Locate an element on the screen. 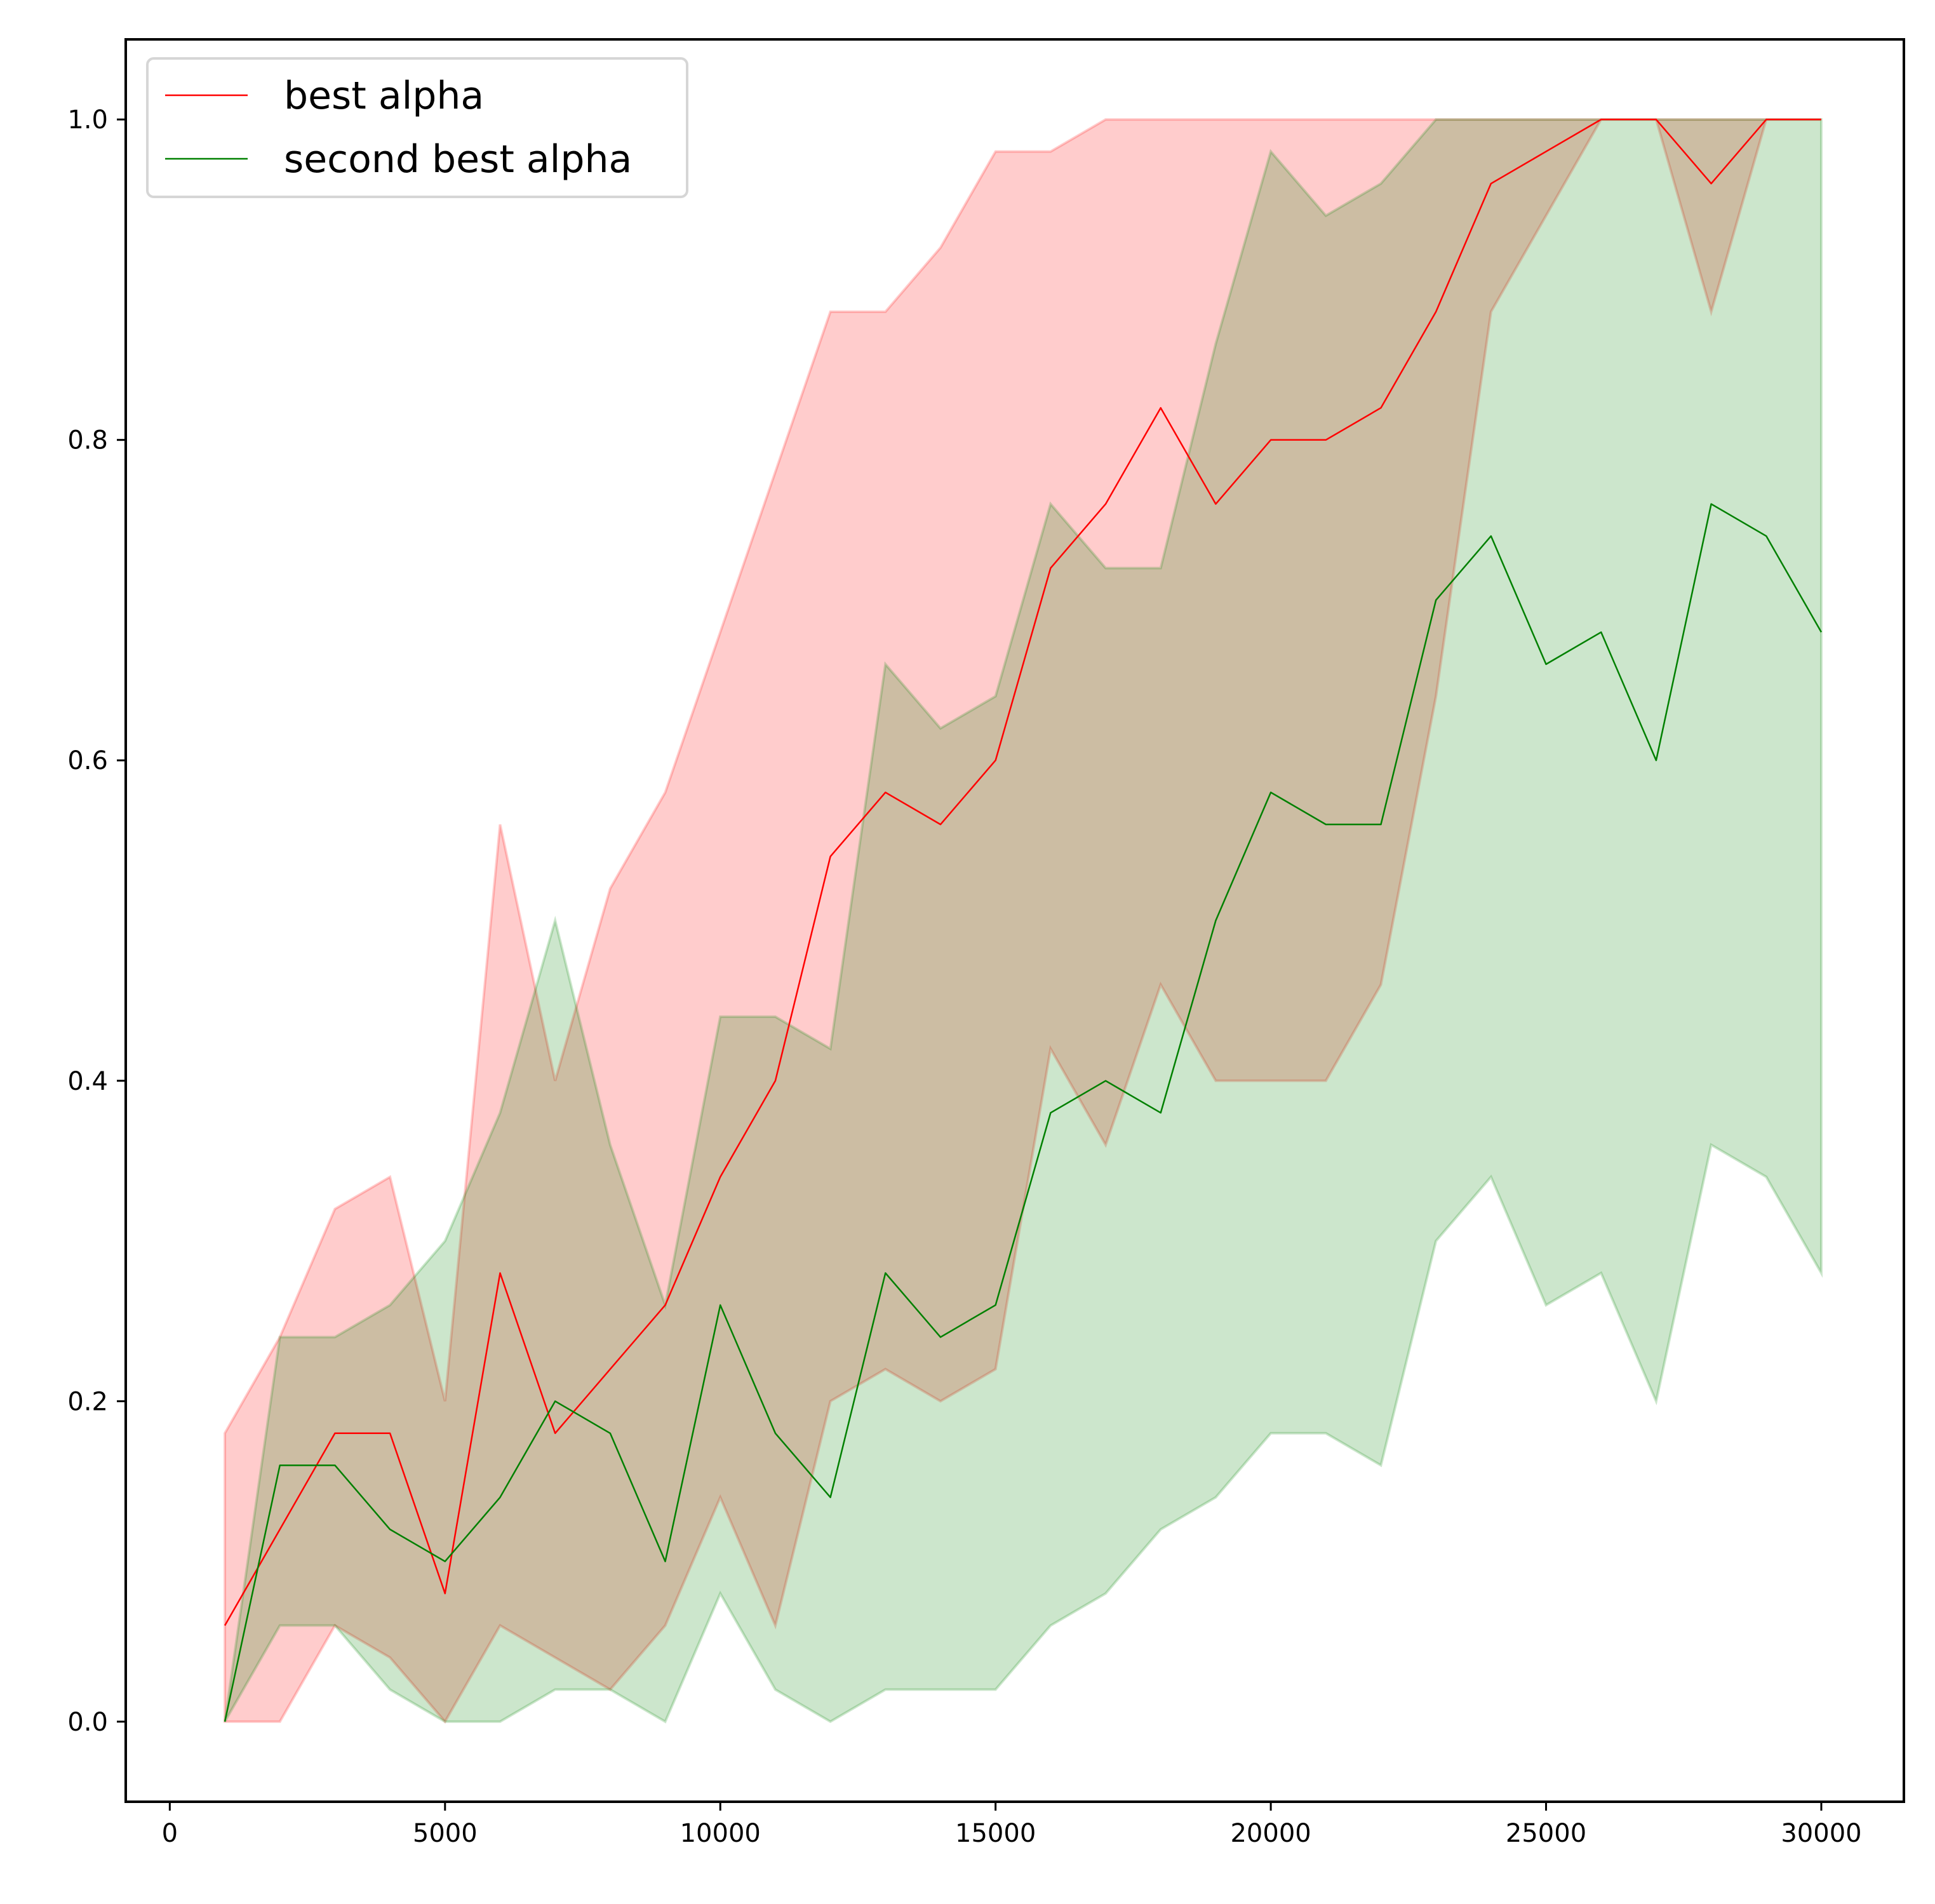  x-tick-label: 0 is located at coordinates (170, 1833).